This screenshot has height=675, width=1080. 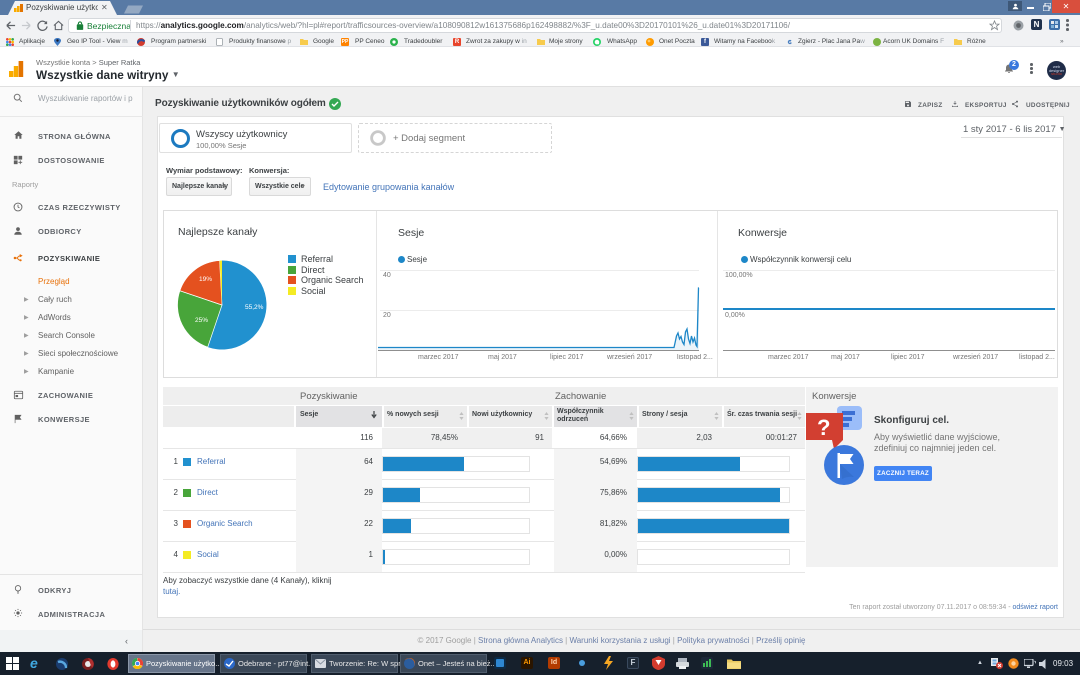 I want to click on svg-text: 55,2%, so click(x=254, y=307).